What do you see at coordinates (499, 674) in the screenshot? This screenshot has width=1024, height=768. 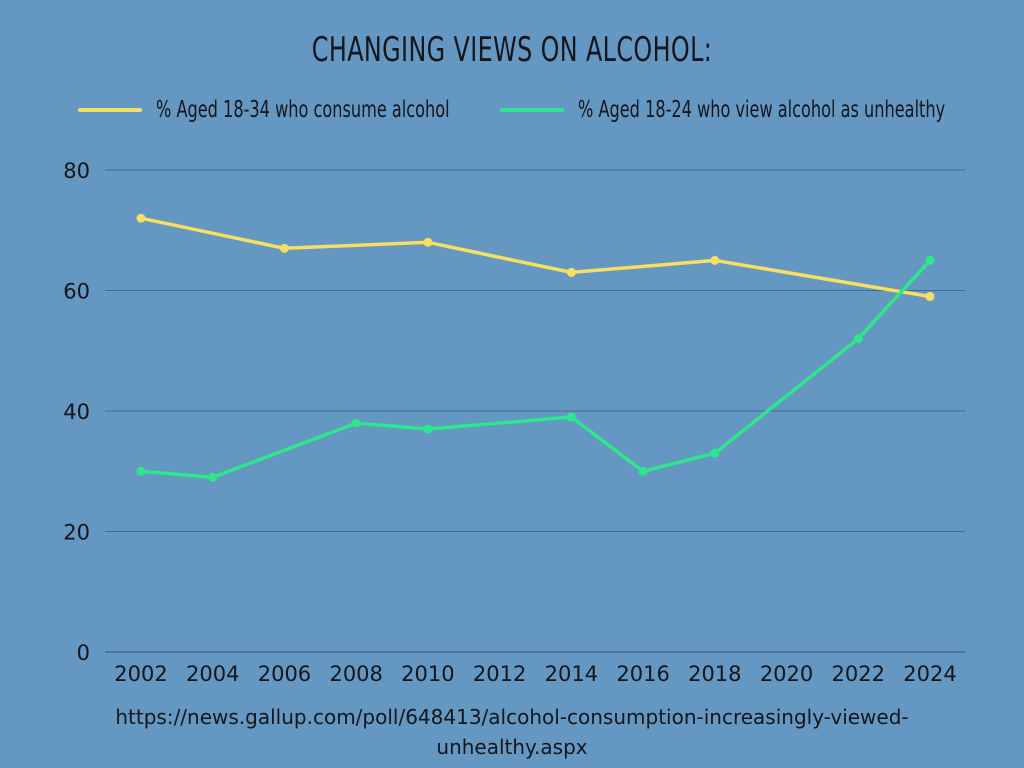 I see `x-tick-label: 2012` at bounding box center [499, 674].